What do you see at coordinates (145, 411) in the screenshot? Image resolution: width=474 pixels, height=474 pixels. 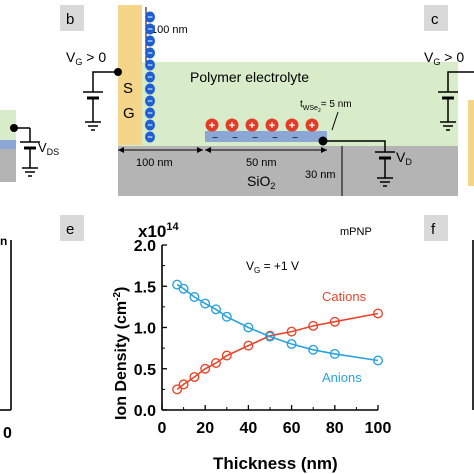 I see `y-tick-label: 0.0` at bounding box center [145, 411].